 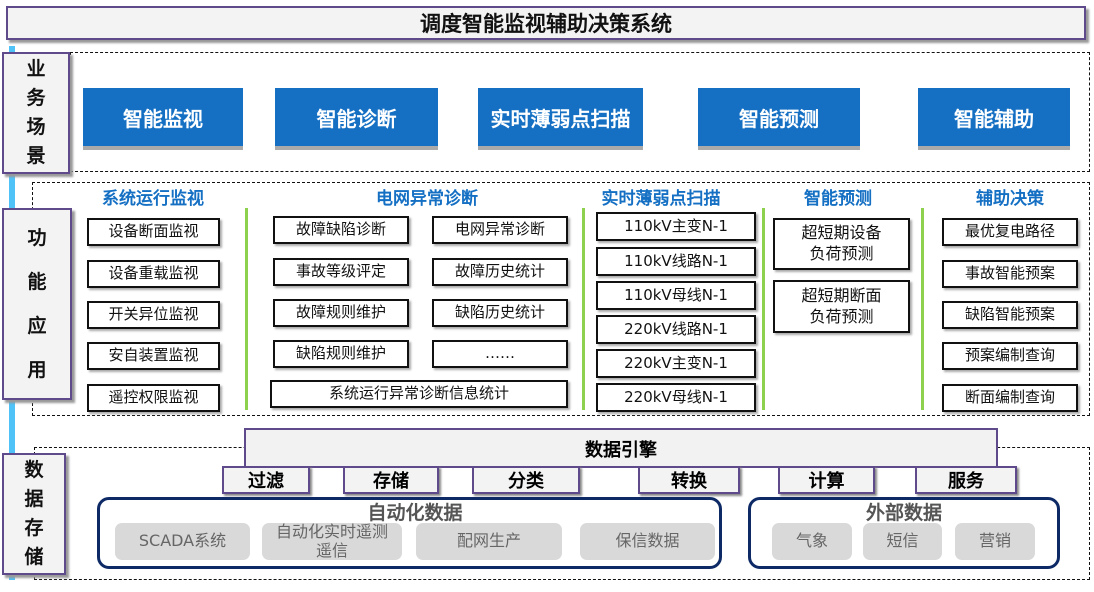 What do you see at coordinates (526, 480) in the screenshot?
I see `engine-op-classify: 分类` at bounding box center [526, 480].